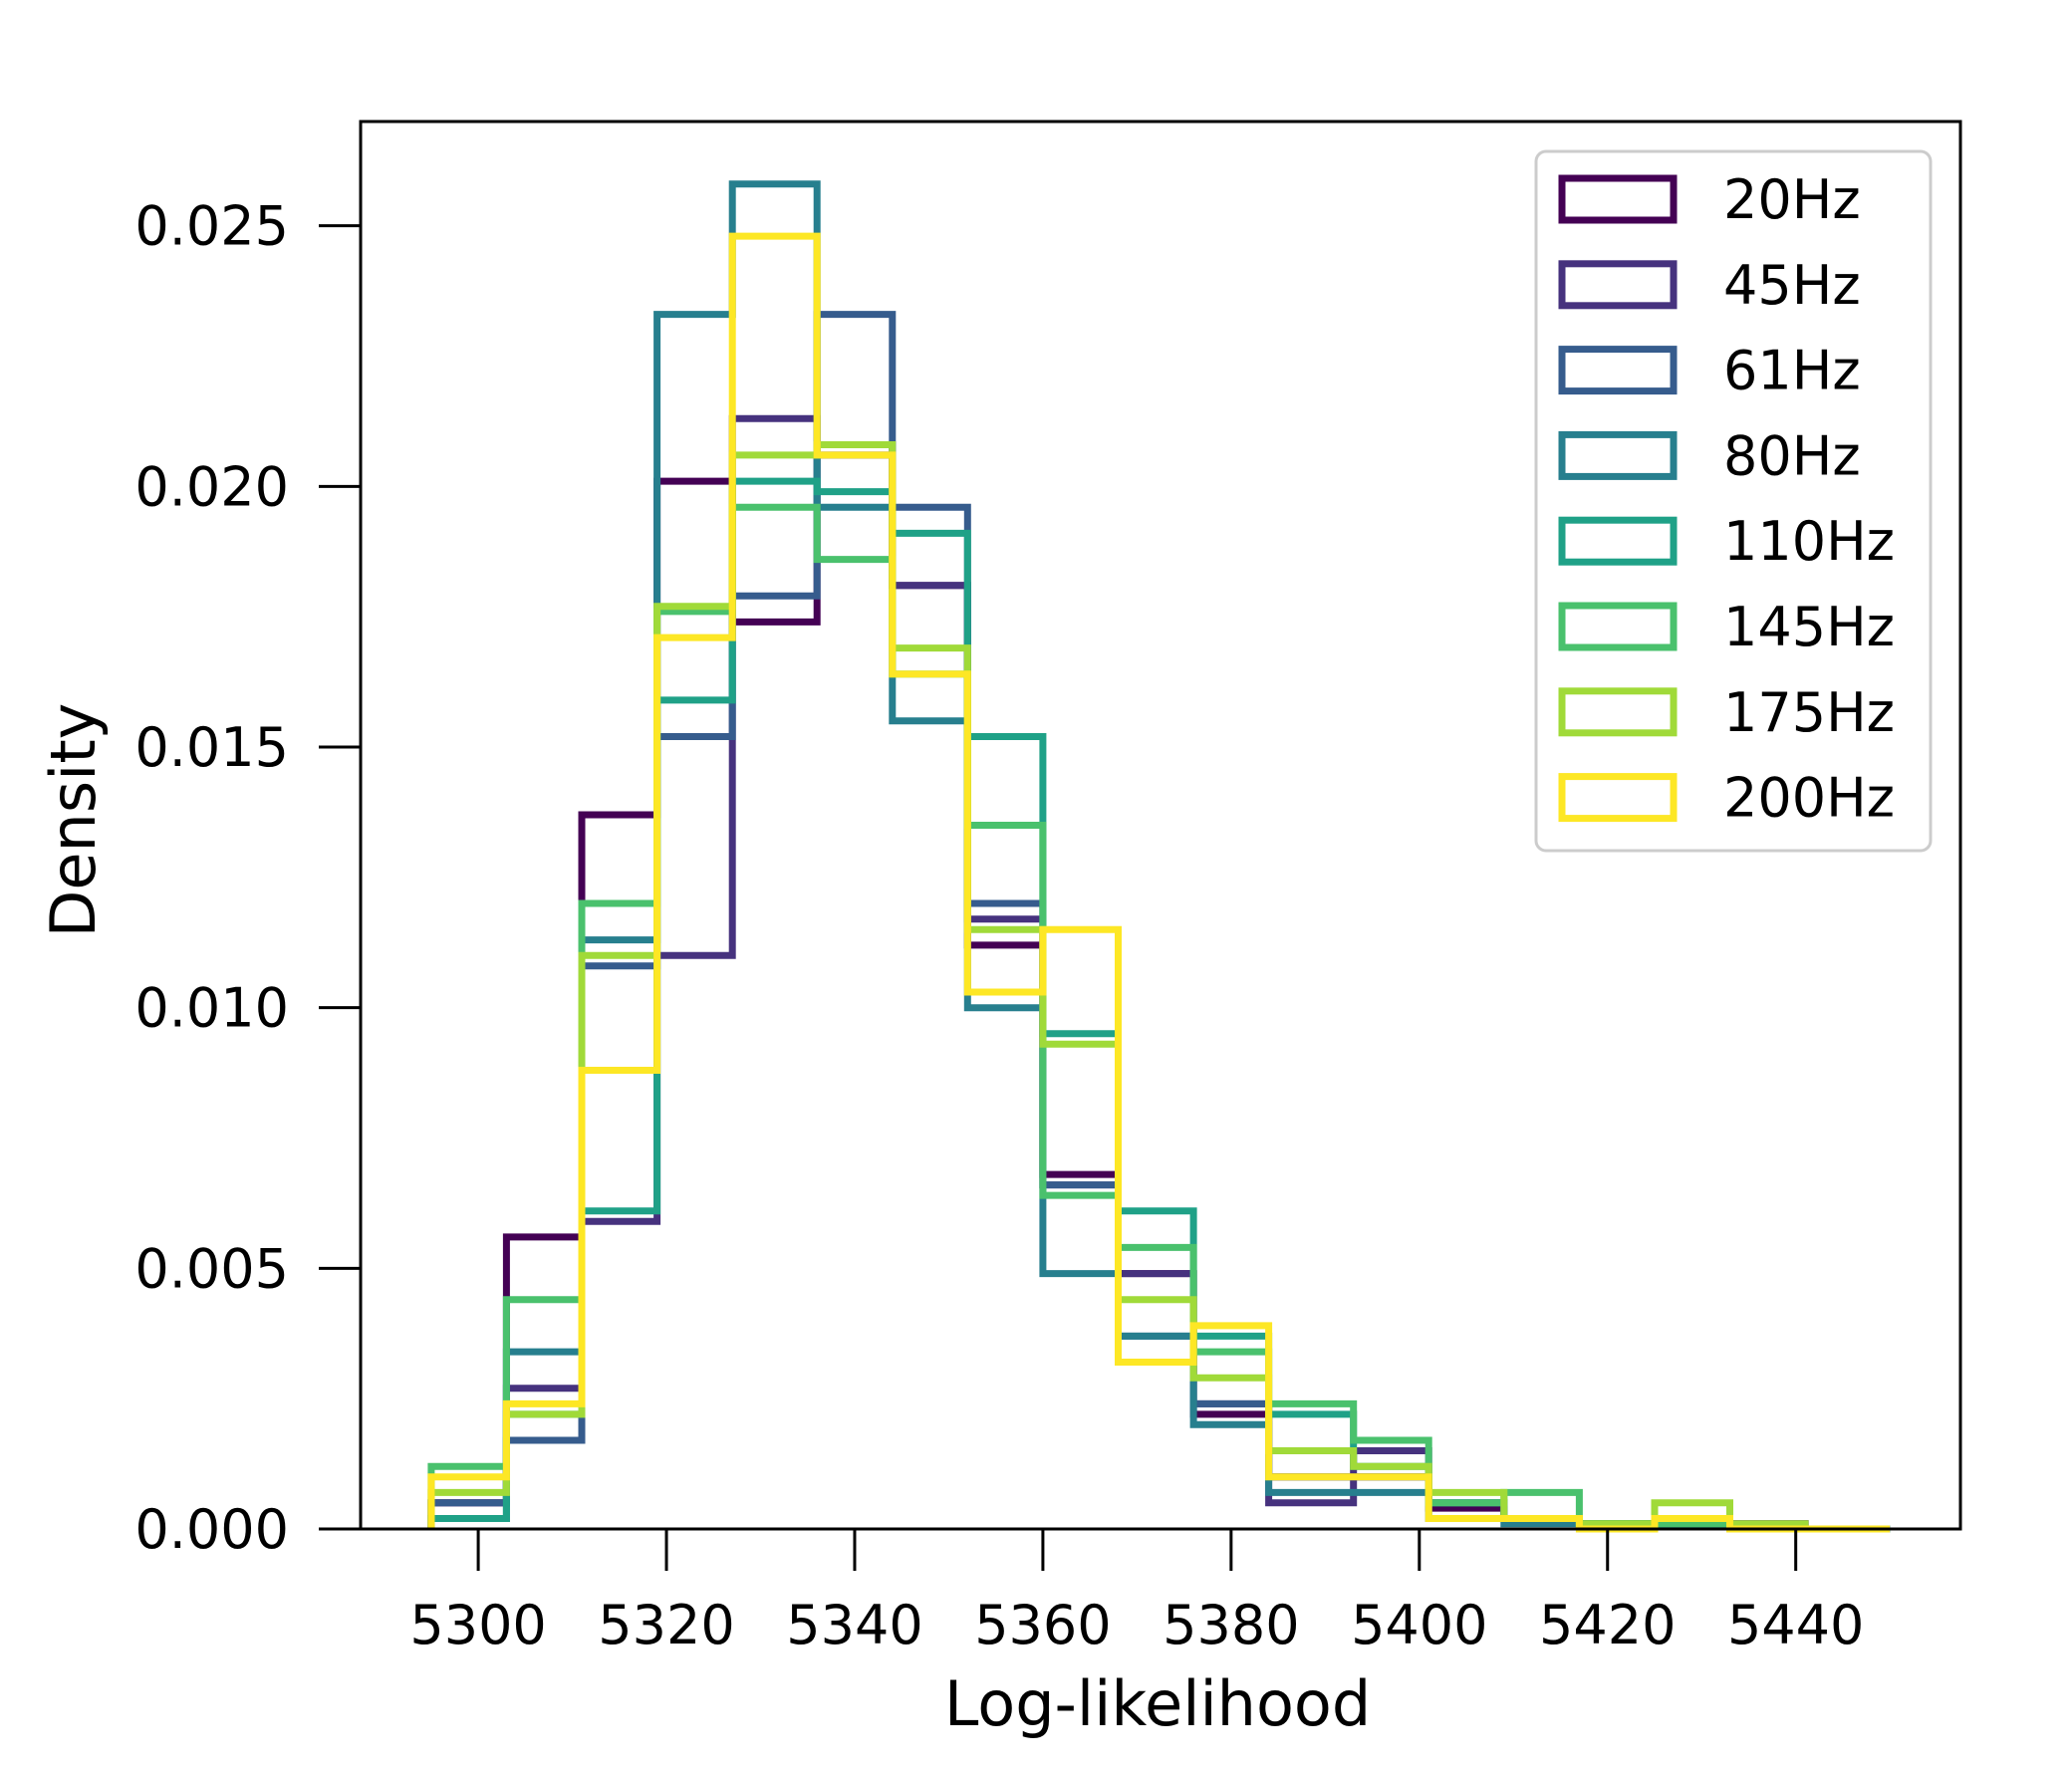 This screenshot has height=1773, width=2072. What do you see at coordinates (1792, 455) in the screenshot?
I see `legend-label-80Hz: 80Hz` at bounding box center [1792, 455].